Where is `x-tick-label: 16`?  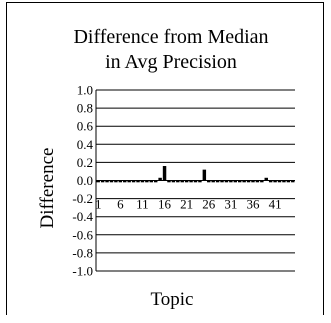
x-tick-label: 16 is located at coordinates (165, 204).